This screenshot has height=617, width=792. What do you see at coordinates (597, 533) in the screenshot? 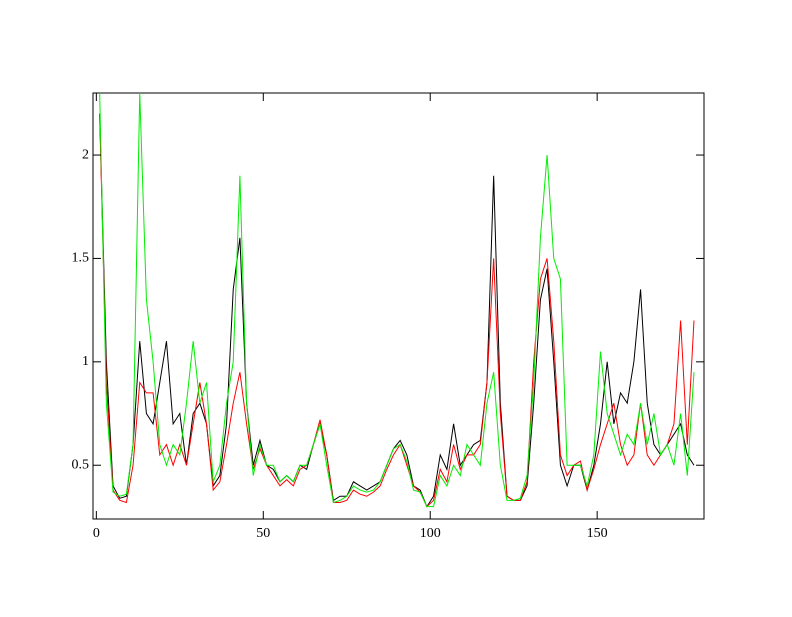
I see `x-tick-label: 150` at bounding box center [597, 533].